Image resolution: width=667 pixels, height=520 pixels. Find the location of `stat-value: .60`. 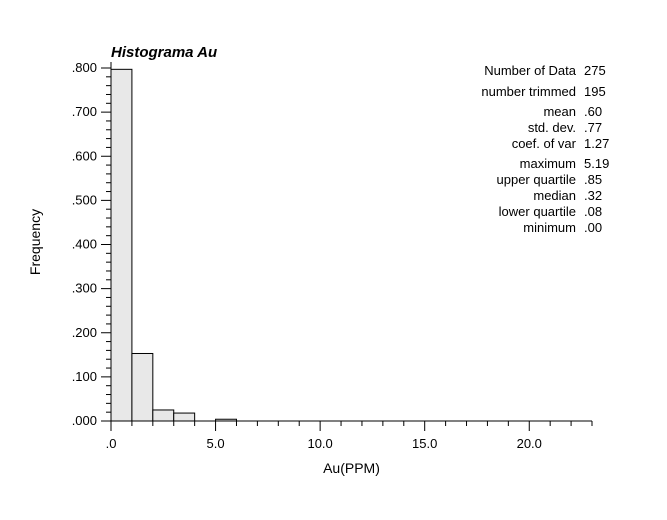

stat-value: .60 is located at coordinates (593, 111).